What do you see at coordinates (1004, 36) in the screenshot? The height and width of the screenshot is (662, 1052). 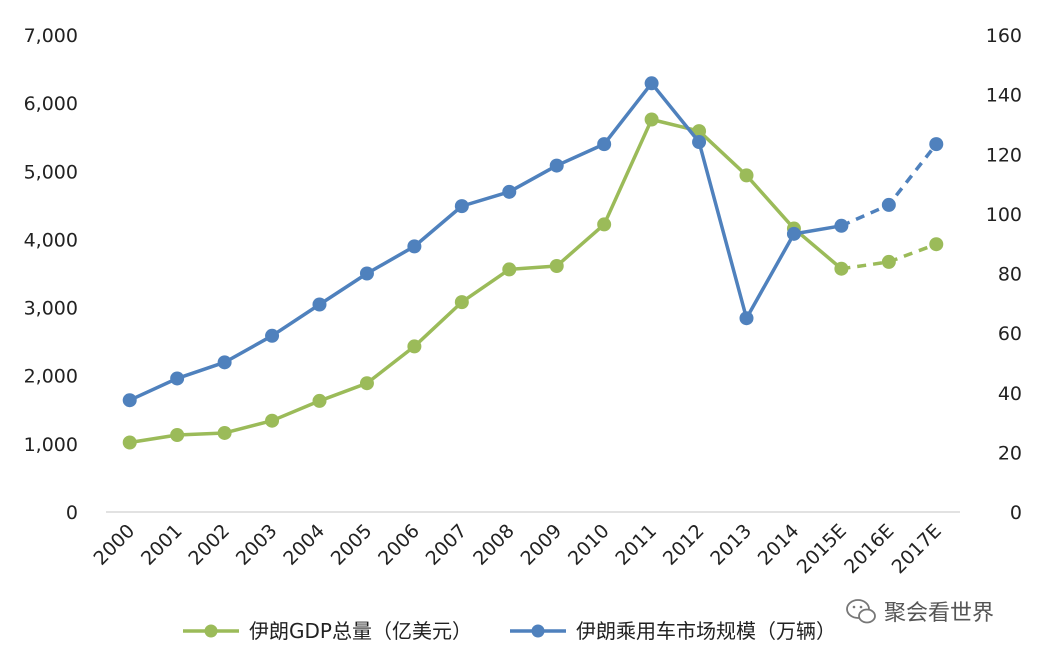 I see `right-y-tick-label: 160` at bounding box center [1004, 36].